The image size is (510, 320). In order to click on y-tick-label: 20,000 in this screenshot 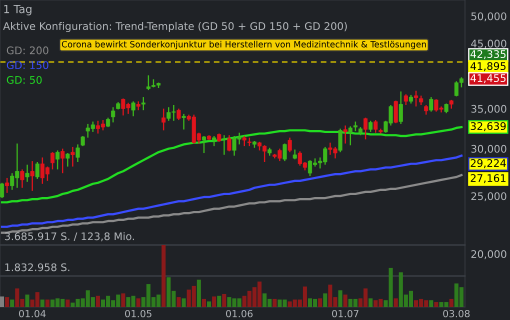, I will do `click(488, 255)`.